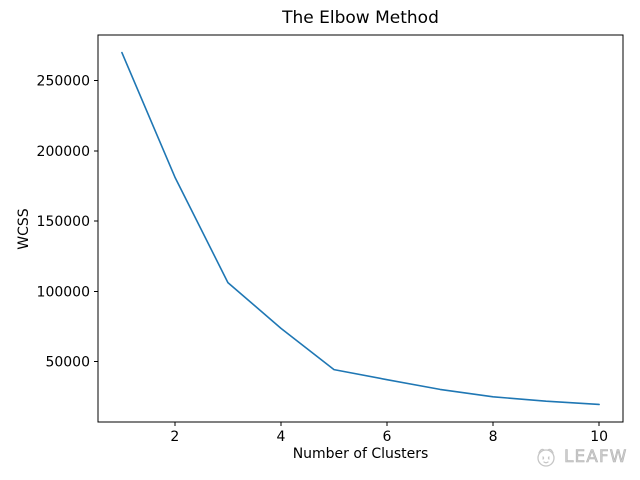 The width and height of the screenshot is (640, 480). What do you see at coordinates (67, 363) in the screenshot?
I see `y-tick-label: 50000` at bounding box center [67, 363].